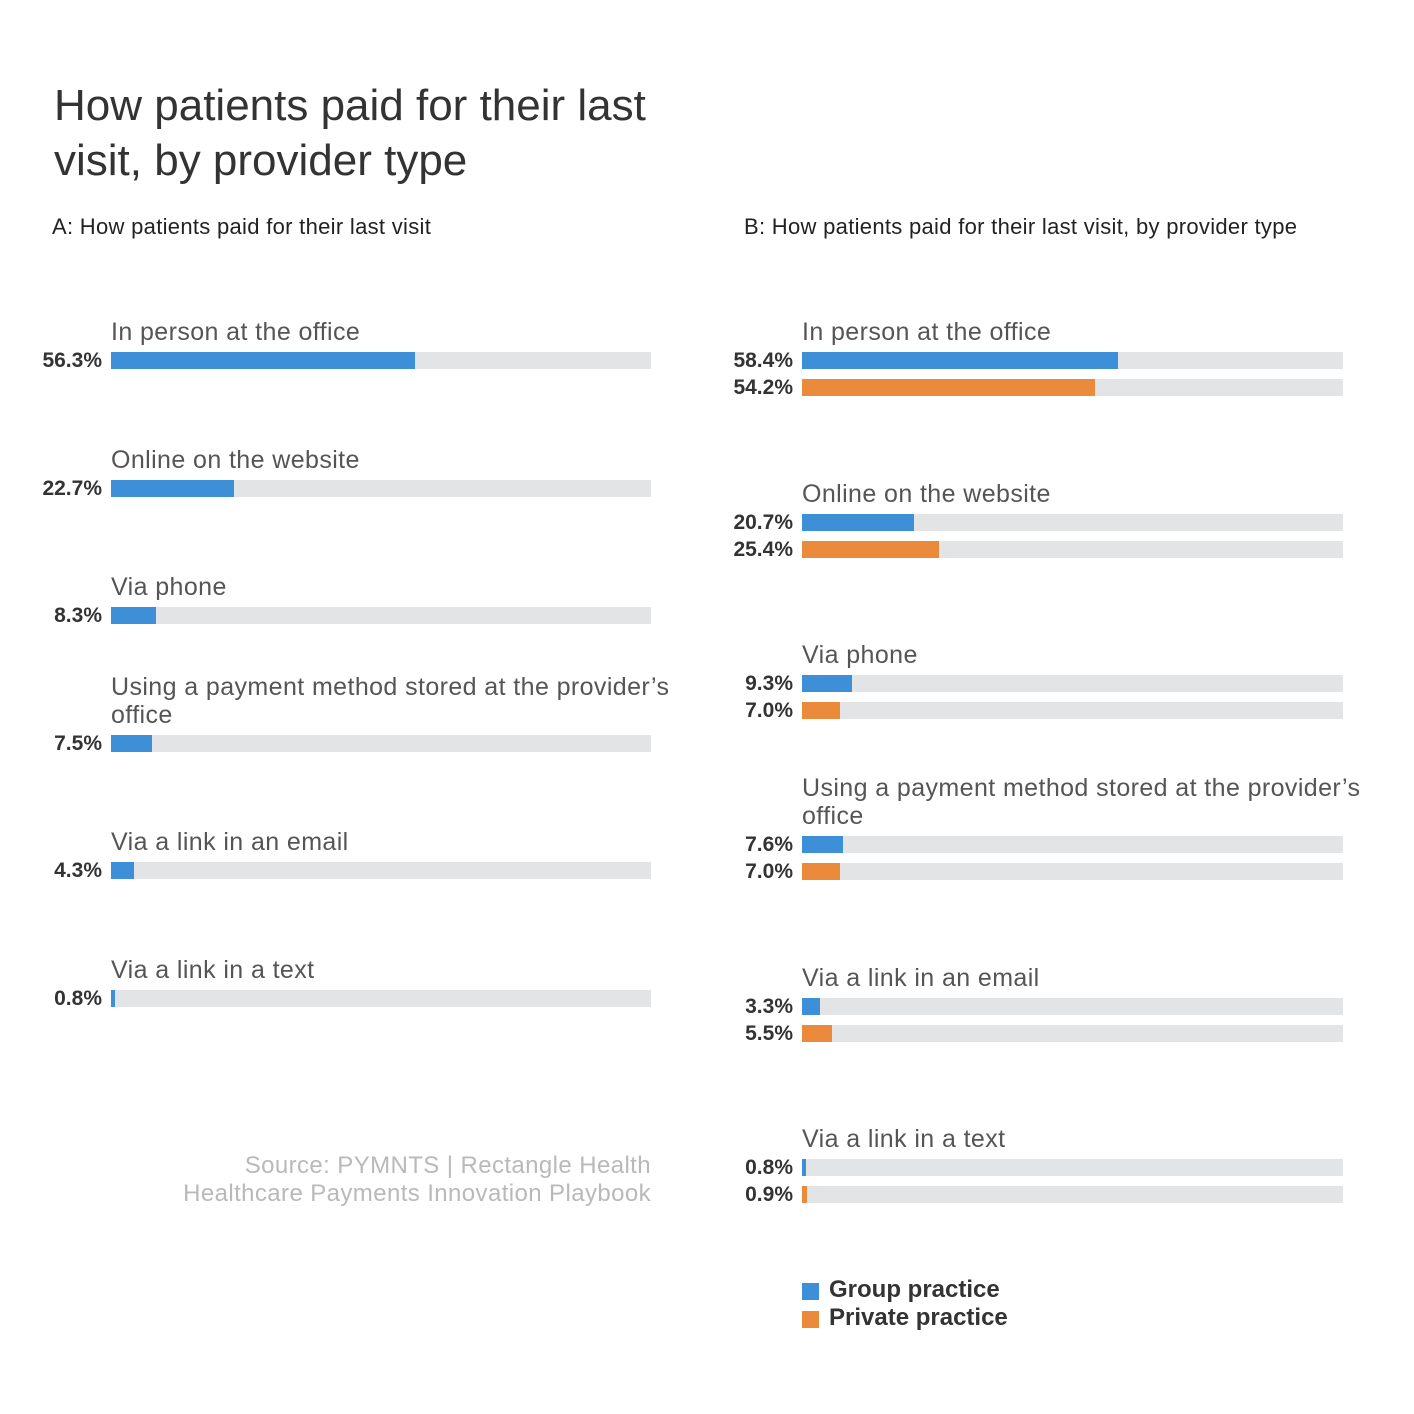 The image size is (1414, 1414). What do you see at coordinates (769, 1006) in the screenshot?
I see `value-label: 3.3%` at bounding box center [769, 1006].